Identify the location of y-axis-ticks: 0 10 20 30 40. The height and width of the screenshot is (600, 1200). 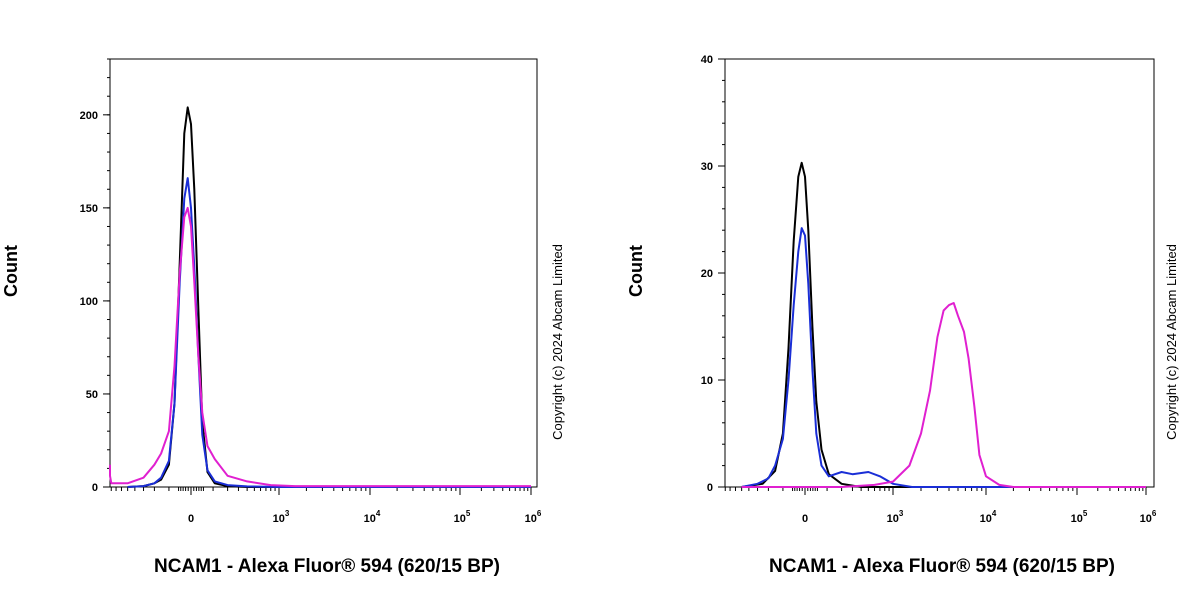
(713, 274).